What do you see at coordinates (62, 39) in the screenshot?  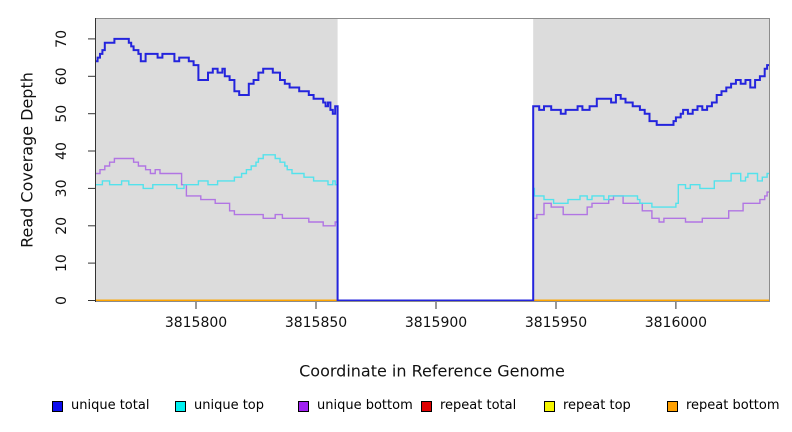 I see `y-tick-label: 70` at bounding box center [62, 39].